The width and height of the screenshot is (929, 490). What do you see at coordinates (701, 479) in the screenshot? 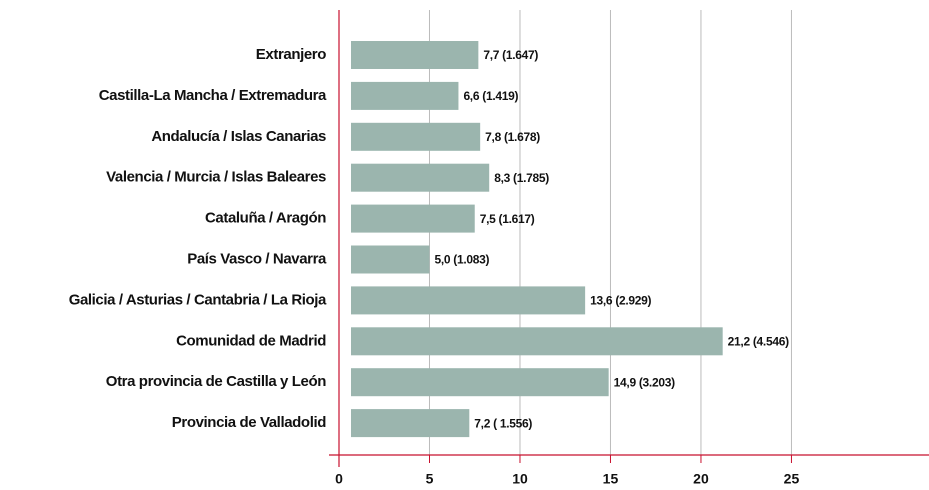
I see `x-tick-label: 20` at bounding box center [701, 479].